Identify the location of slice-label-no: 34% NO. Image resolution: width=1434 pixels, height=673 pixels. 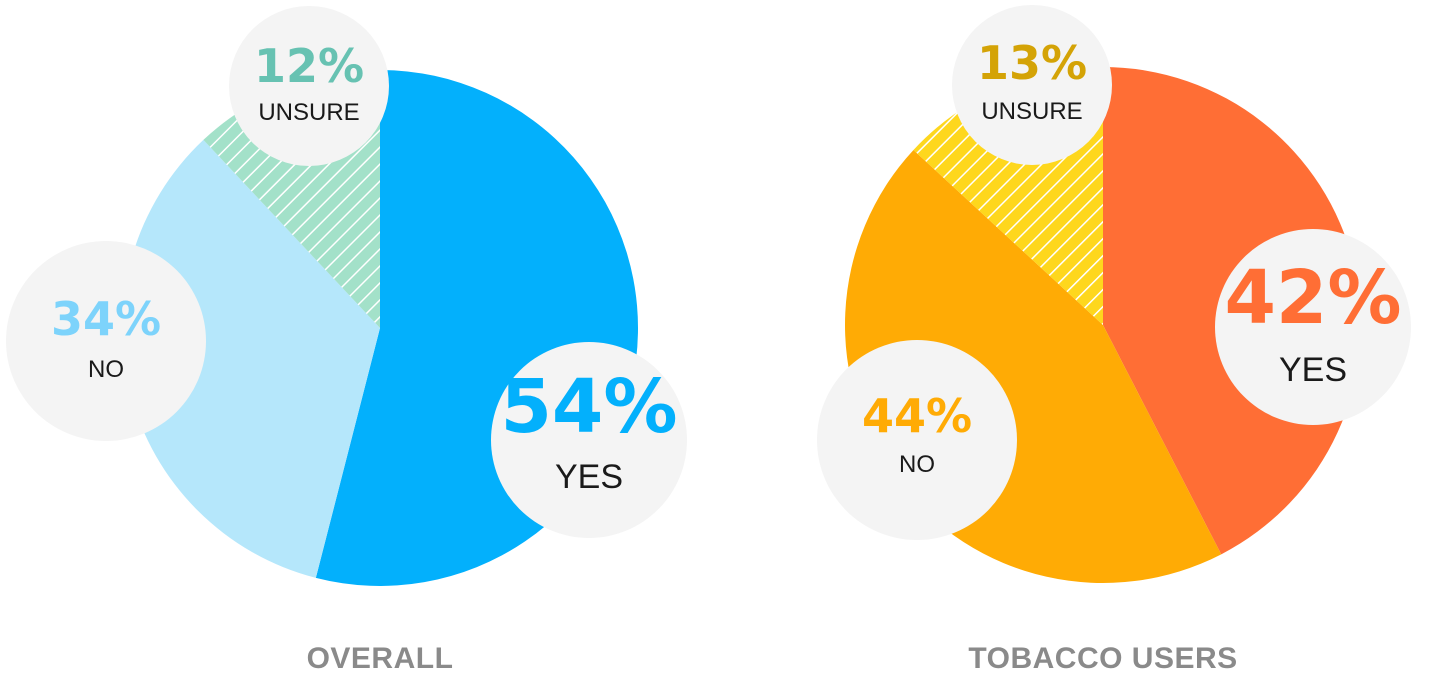
(106, 341).